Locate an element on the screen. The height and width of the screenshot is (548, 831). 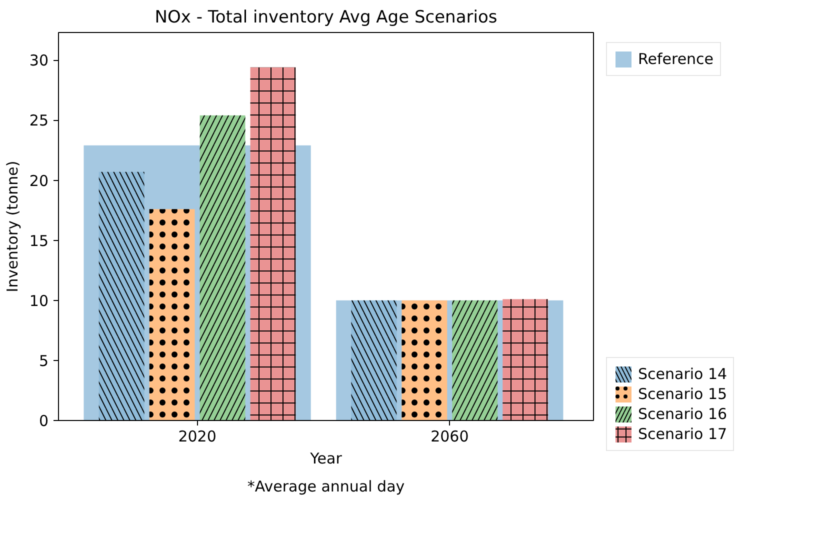
y-tick-label: 15 is located at coordinates (39, 241).